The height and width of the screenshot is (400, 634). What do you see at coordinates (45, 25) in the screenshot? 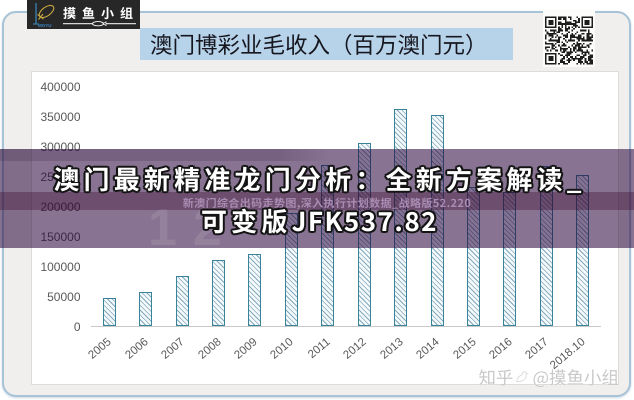
I see `svg-text: MOYU` at bounding box center [45, 25].